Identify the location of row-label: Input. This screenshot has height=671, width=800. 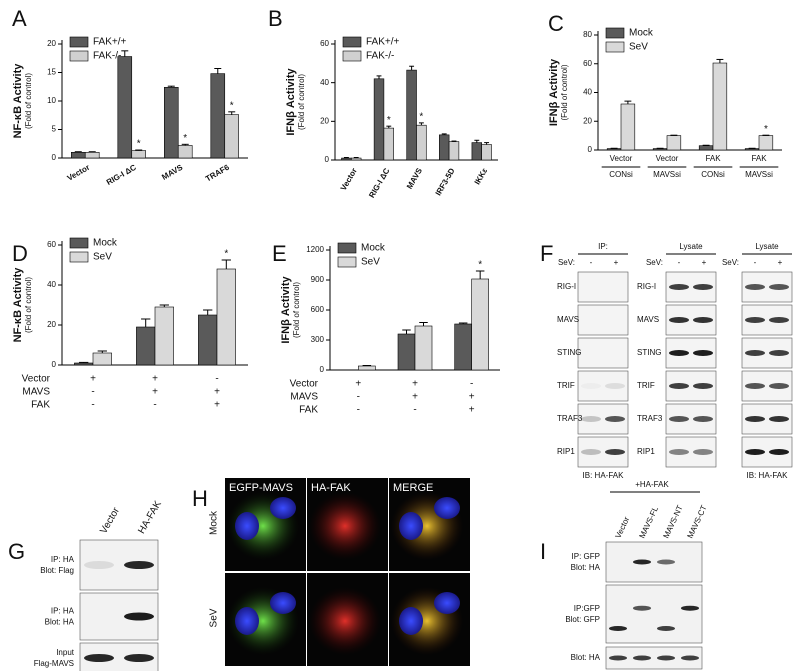
(65, 652).